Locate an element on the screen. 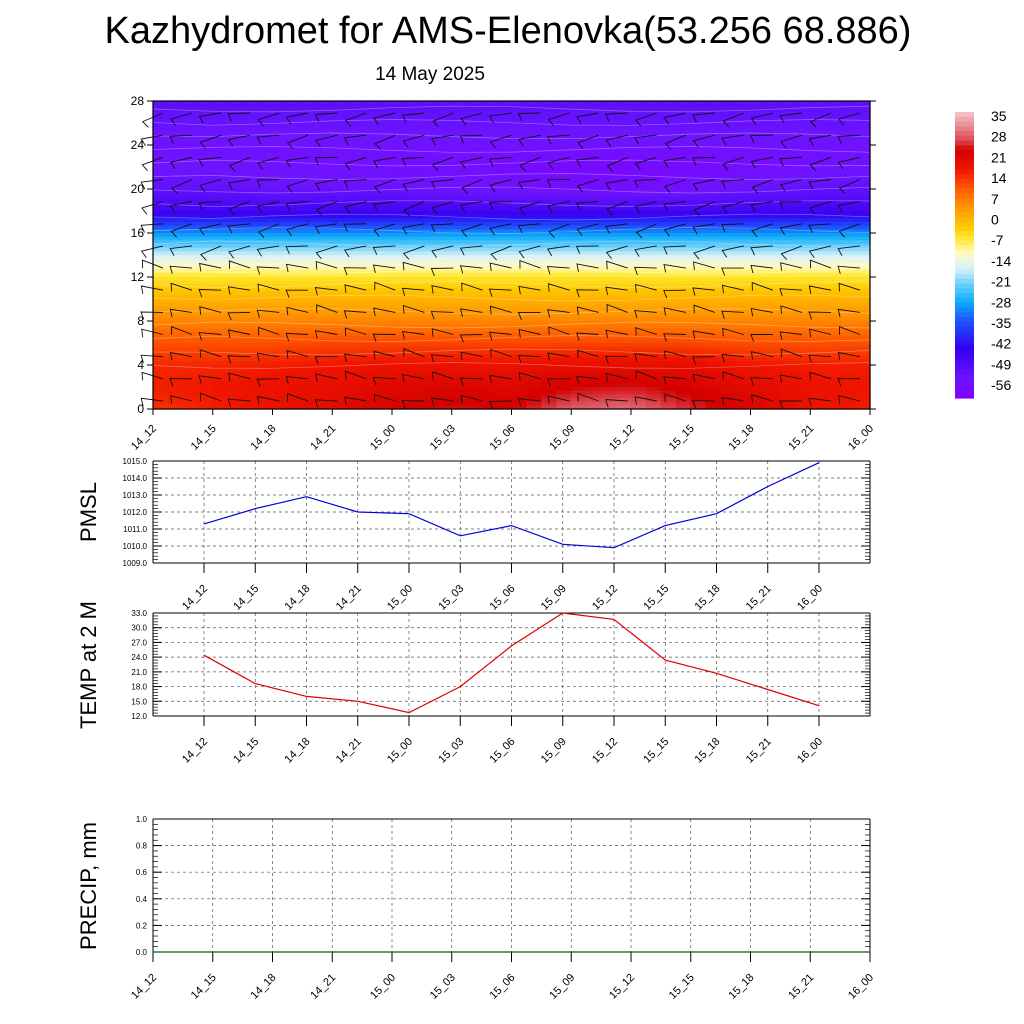  y-tick-label: 12.0 is located at coordinates (139, 716).